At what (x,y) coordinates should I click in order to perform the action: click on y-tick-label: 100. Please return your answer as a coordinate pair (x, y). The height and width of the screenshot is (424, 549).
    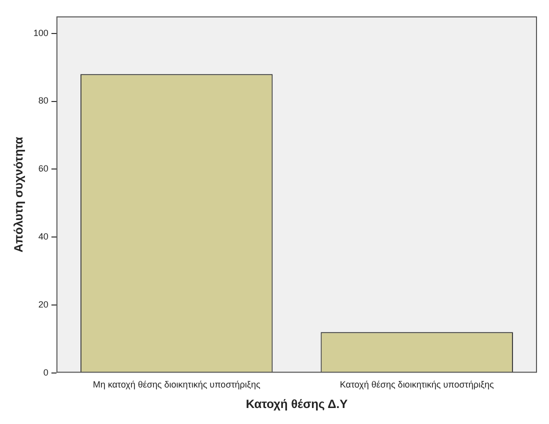
    Looking at the image, I should click on (40, 33).